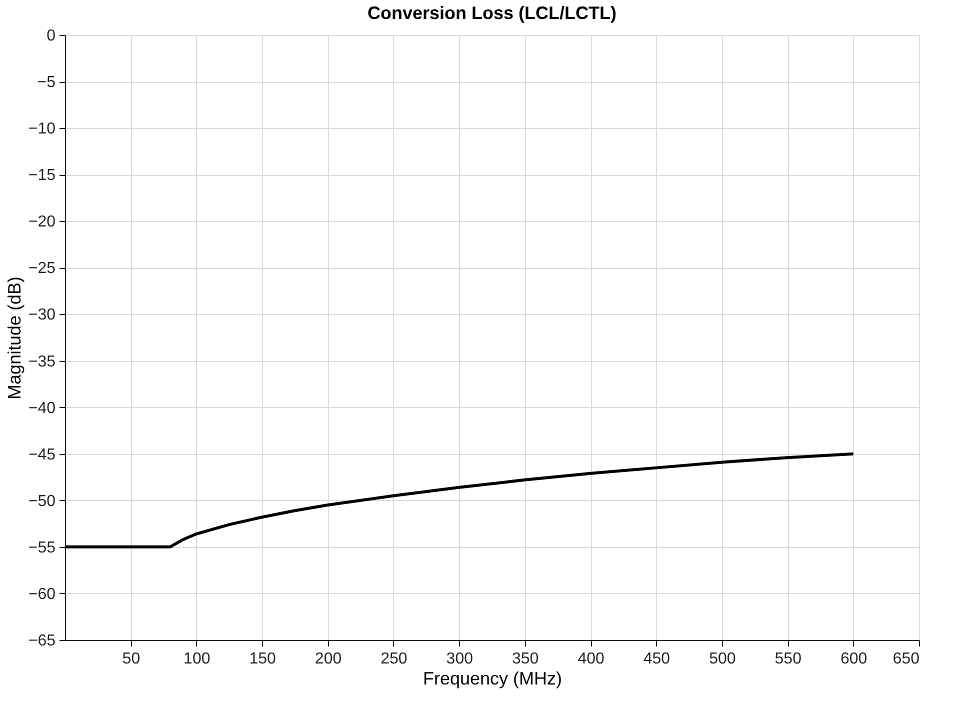 Image resolution: width=964 pixels, height=722 pixels. What do you see at coordinates (42, 315) in the screenshot?
I see `y-tick-label: −30` at bounding box center [42, 315].